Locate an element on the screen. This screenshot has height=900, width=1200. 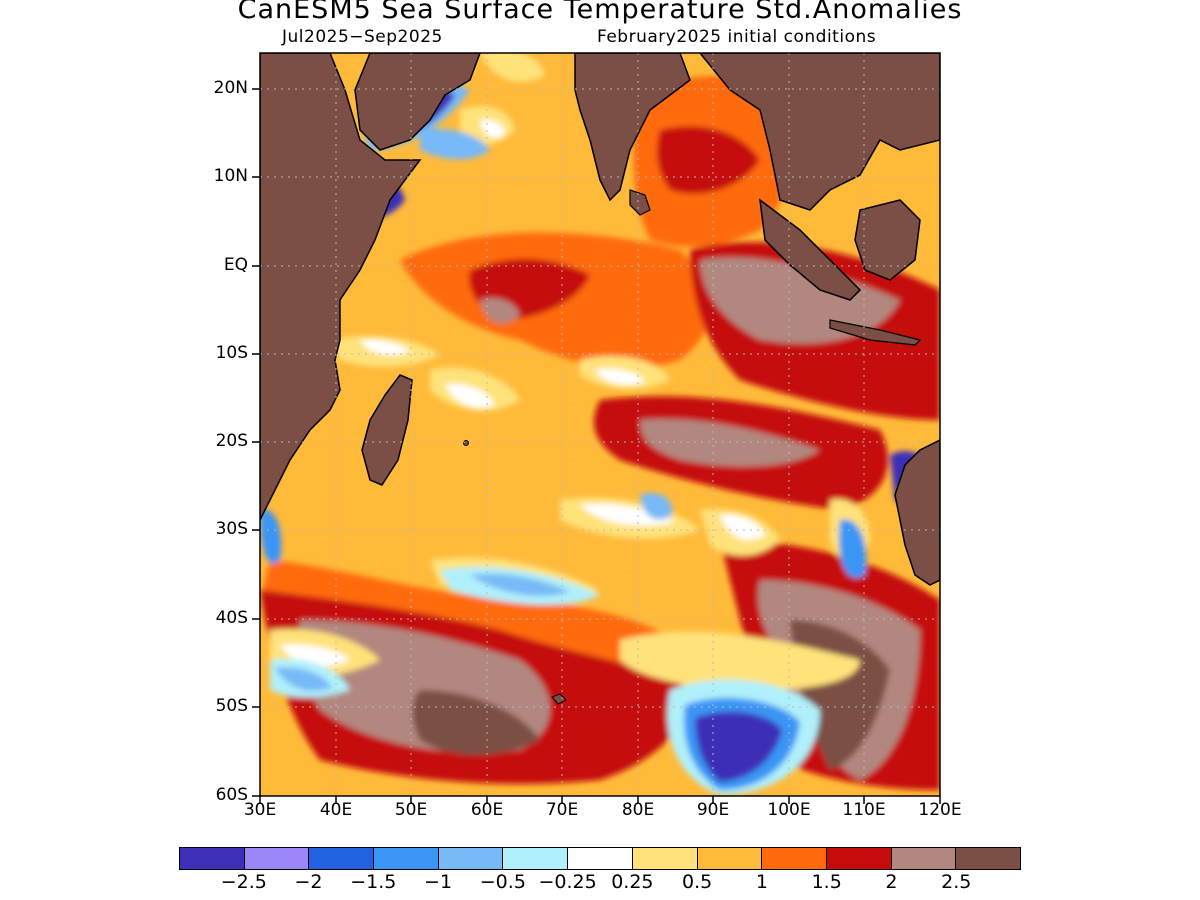
colorbar-label: −2 is located at coordinates (308, 882).